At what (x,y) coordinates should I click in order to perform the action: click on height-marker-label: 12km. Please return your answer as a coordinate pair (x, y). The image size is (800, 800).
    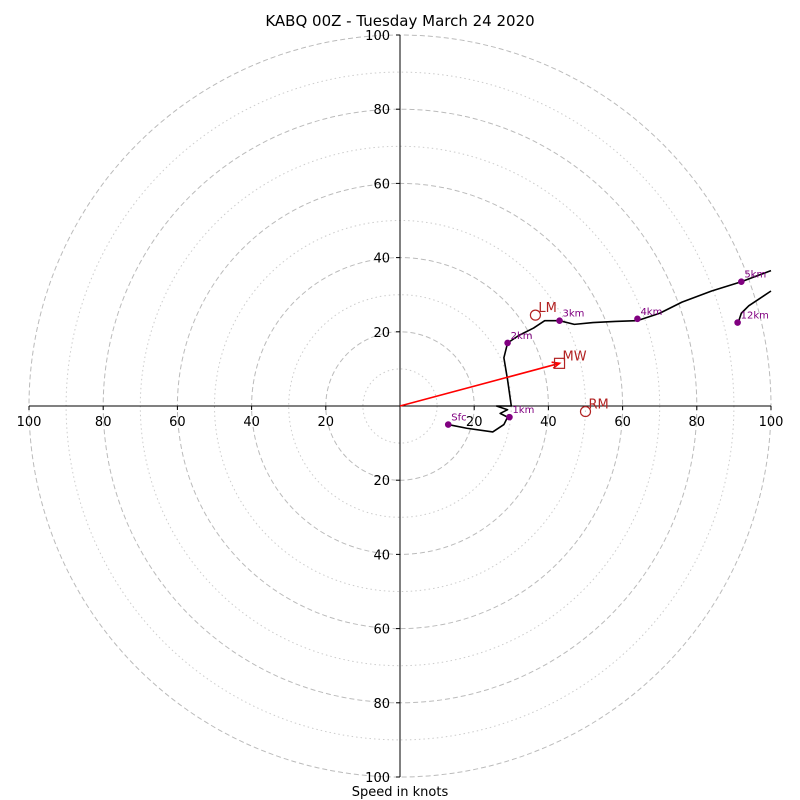
    Looking at the image, I should click on (755, 316).